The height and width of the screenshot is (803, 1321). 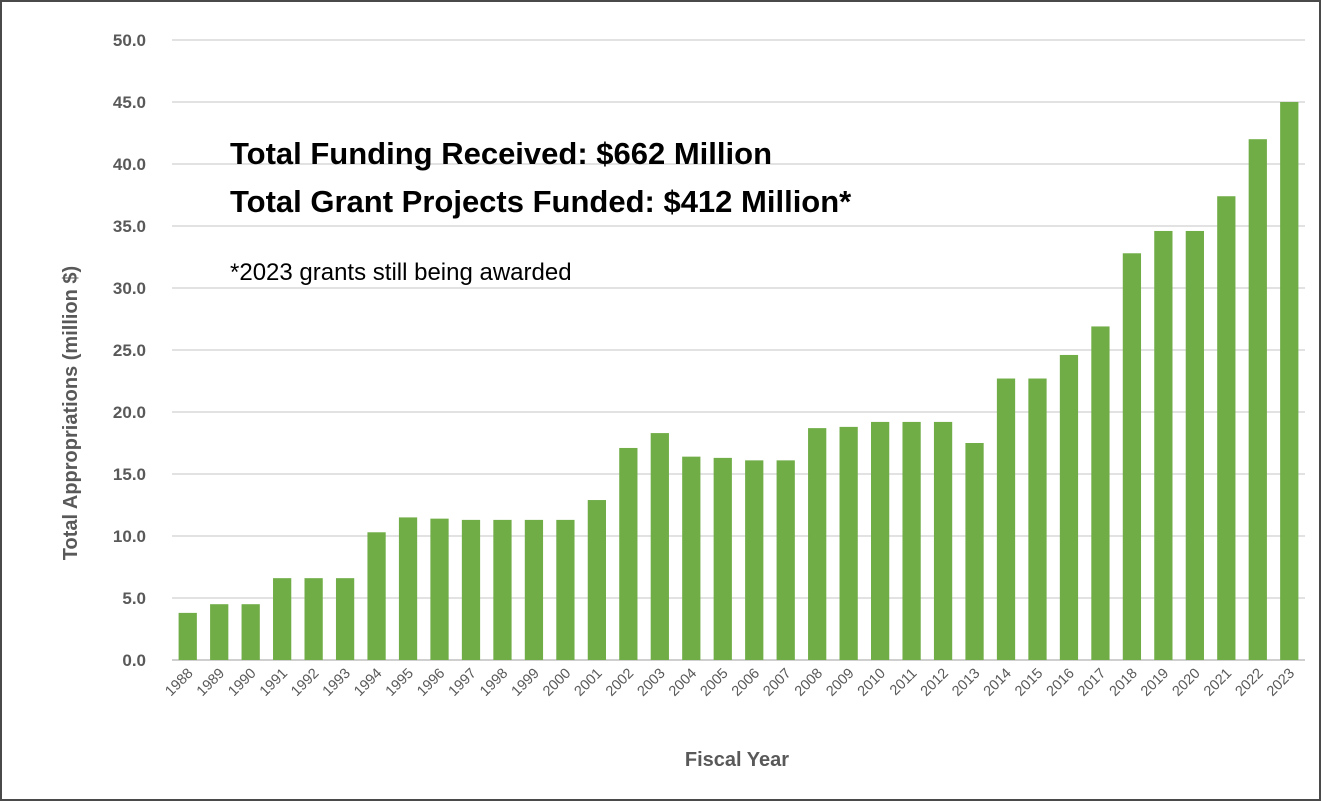 What do you see at coordinates (219, 632) in the screenshot?
I see `bar-1989` at bounding box center [219, 632].